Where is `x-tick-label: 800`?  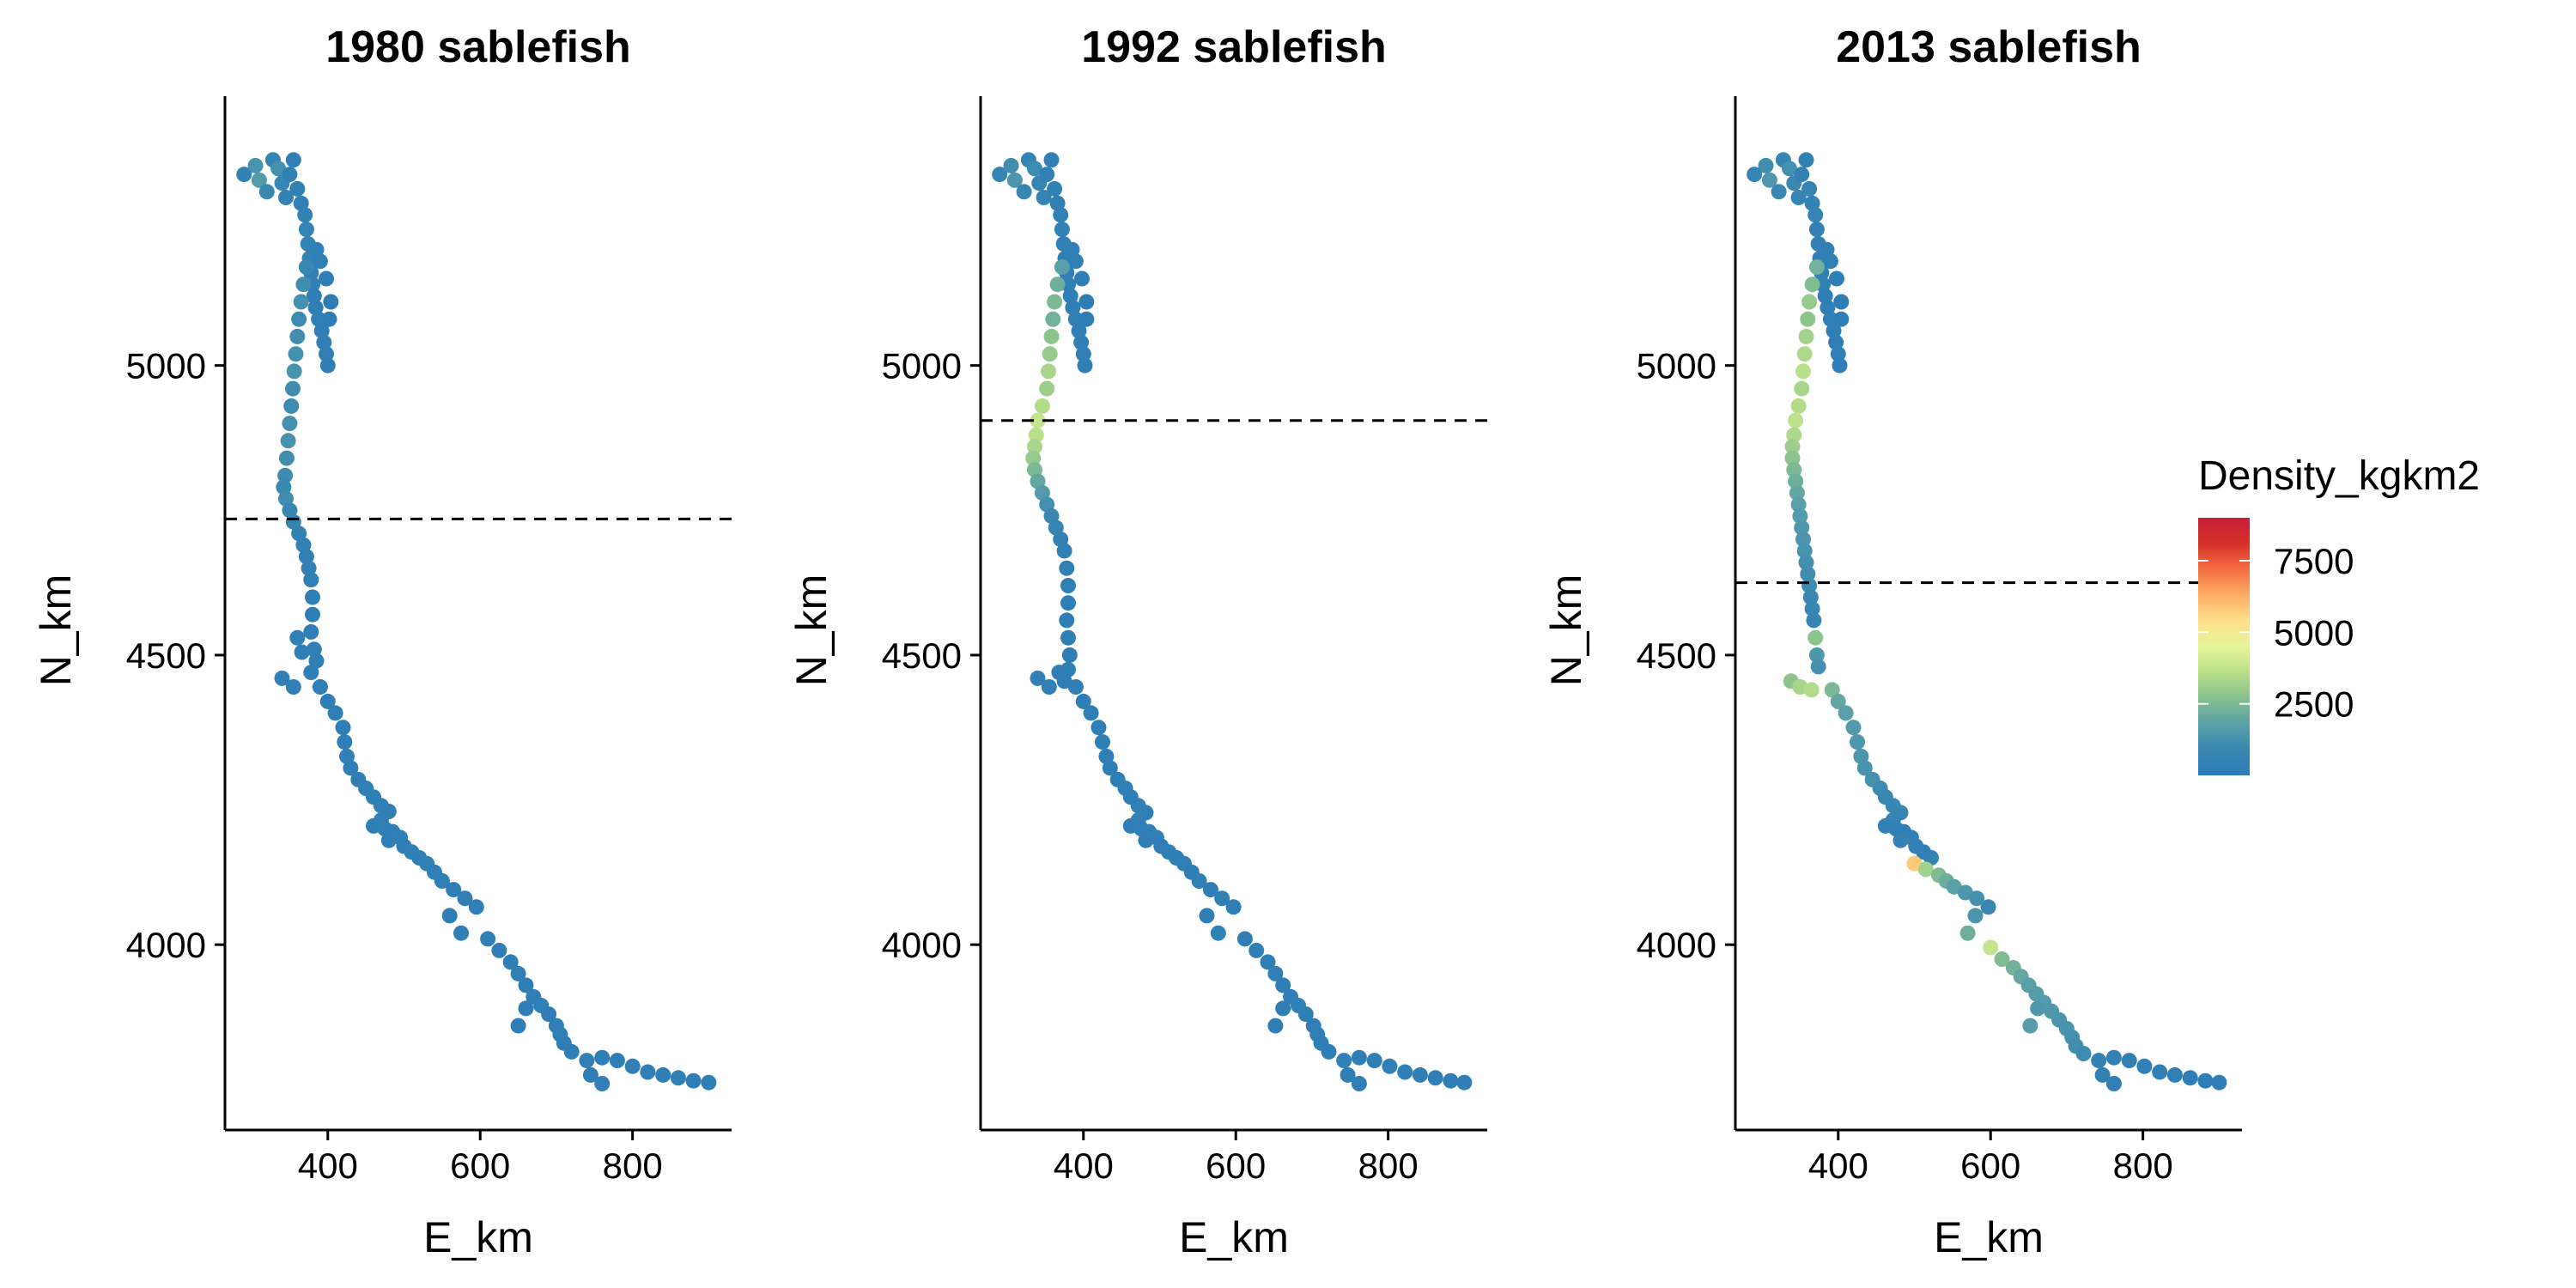
x-tick-label: 800 is located at coordinates (633, 1166).